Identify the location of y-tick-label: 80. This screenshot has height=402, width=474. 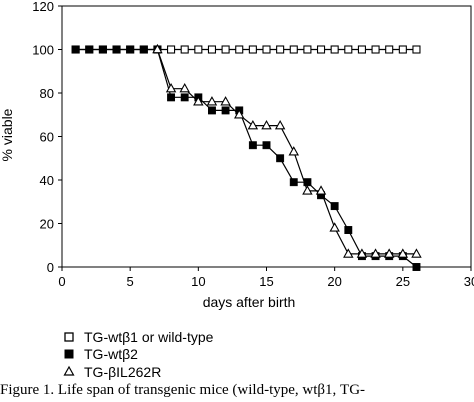
(47, 93).